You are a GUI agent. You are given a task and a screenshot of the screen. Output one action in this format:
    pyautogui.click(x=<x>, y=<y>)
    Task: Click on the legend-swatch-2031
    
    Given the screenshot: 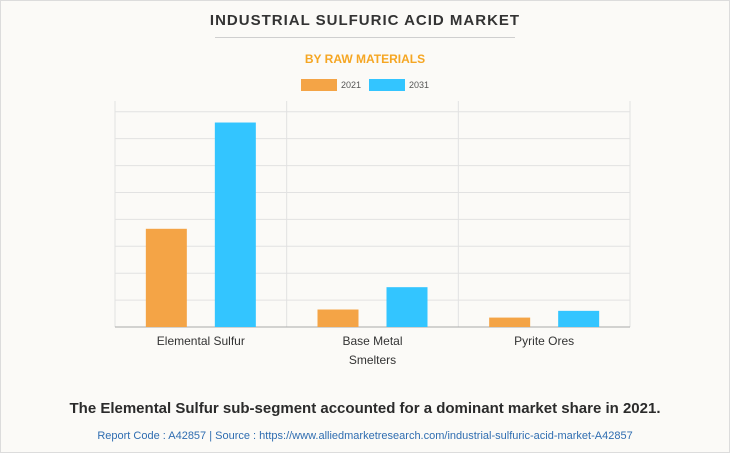 What is the action you would take?
    pyautogui.click(x=387, y=85)
    